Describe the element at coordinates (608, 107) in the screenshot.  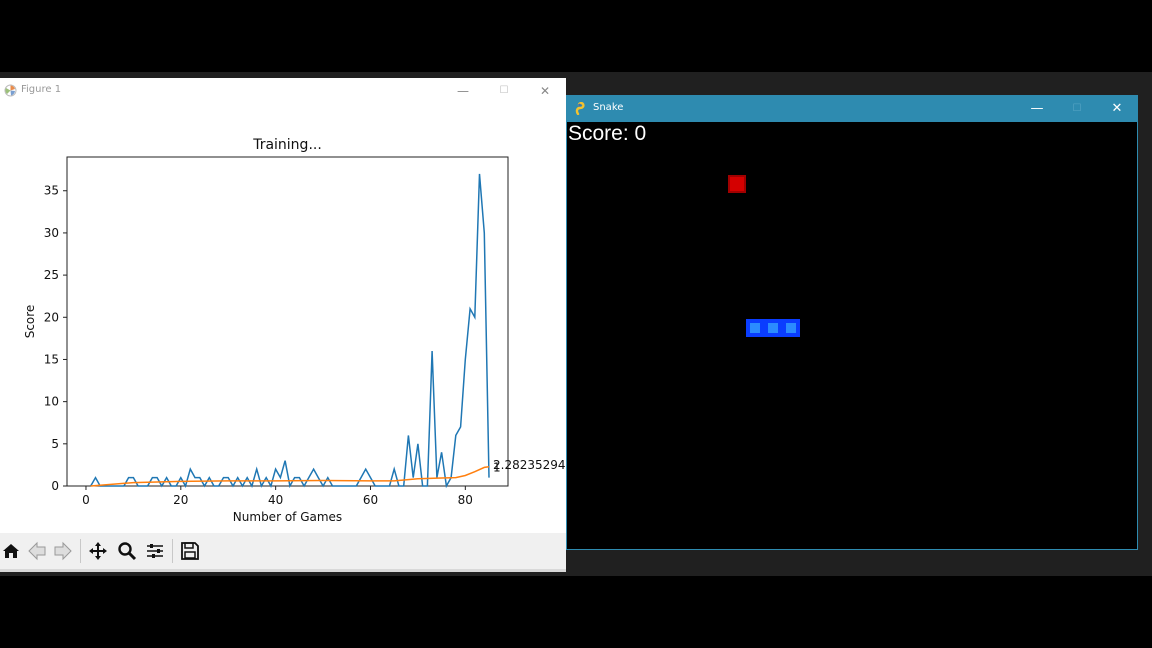
I see `snake-window-title: Snake` at that location.